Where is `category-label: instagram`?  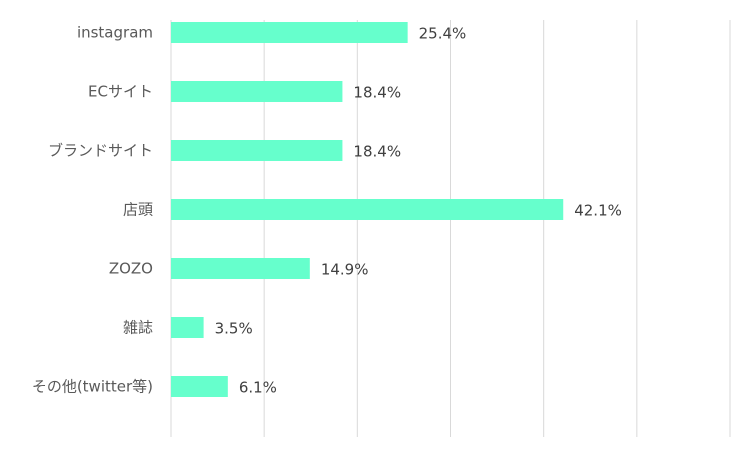 category-label: instagram is located at coordinates (115, 33).